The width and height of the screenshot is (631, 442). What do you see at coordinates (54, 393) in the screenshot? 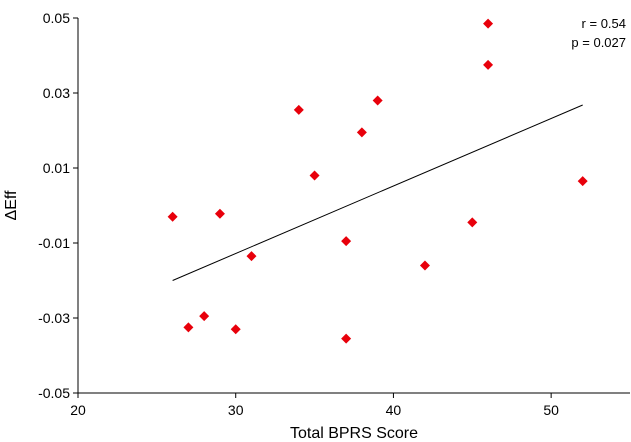
I see `y-tick-label: -0.05` at bounding box center [54, 393].